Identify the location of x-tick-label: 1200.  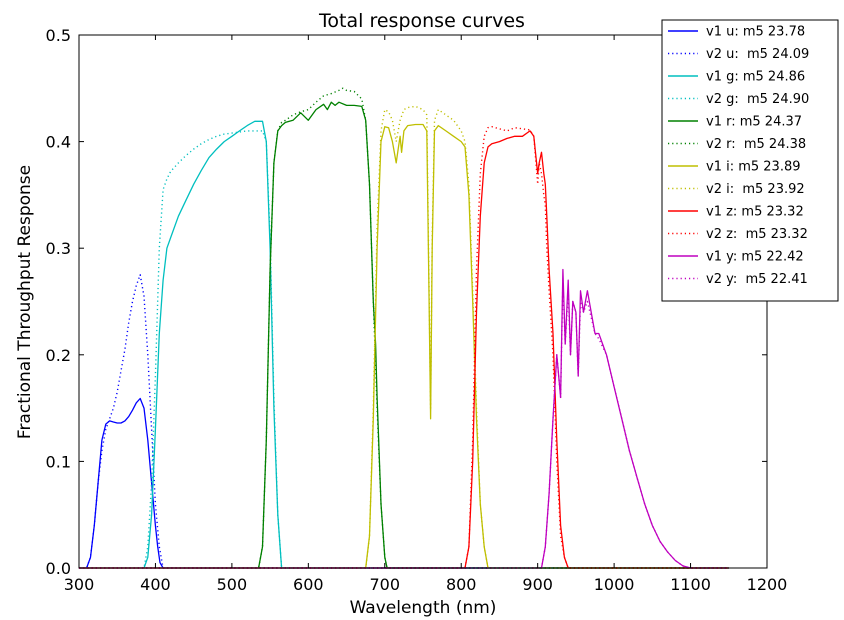
(767, 584).